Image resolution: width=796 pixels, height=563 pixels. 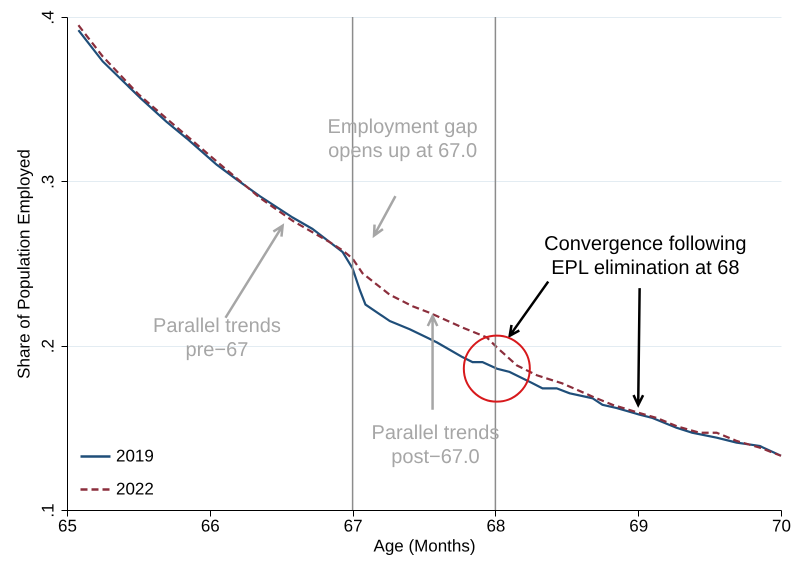 I want to click on y-tick-label: .1, so click(x=48, y=510).